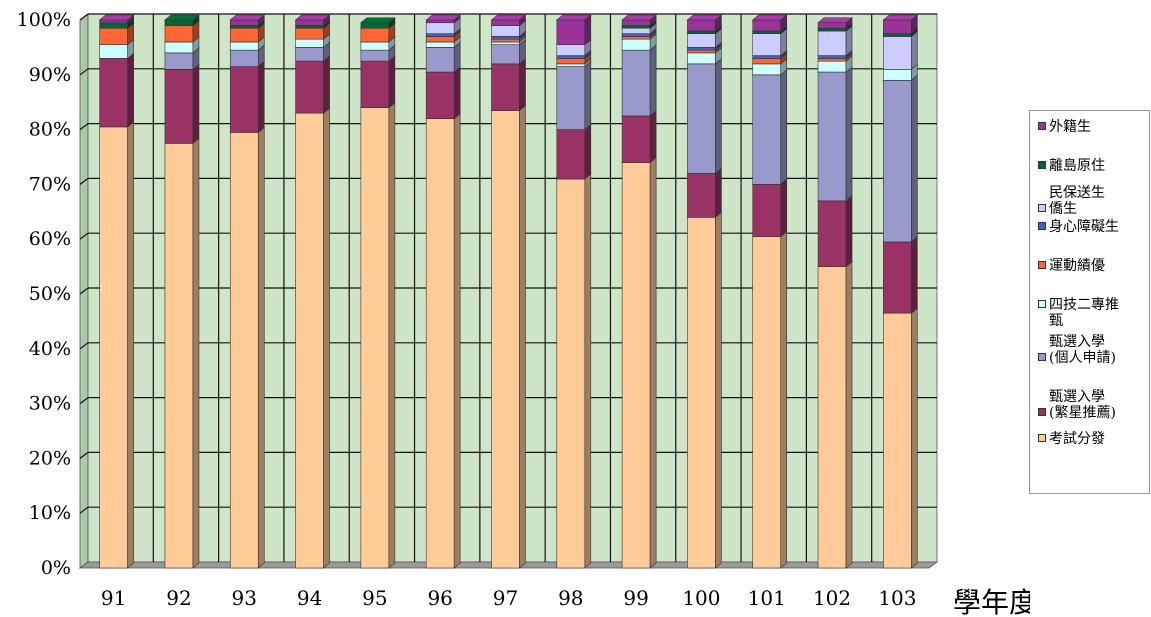 The image size is (1151, 617). What do you see at coordinates (50, 184) in the screenshot?
I see `y-tick-label: 70%` at bounding box center [50, 184].